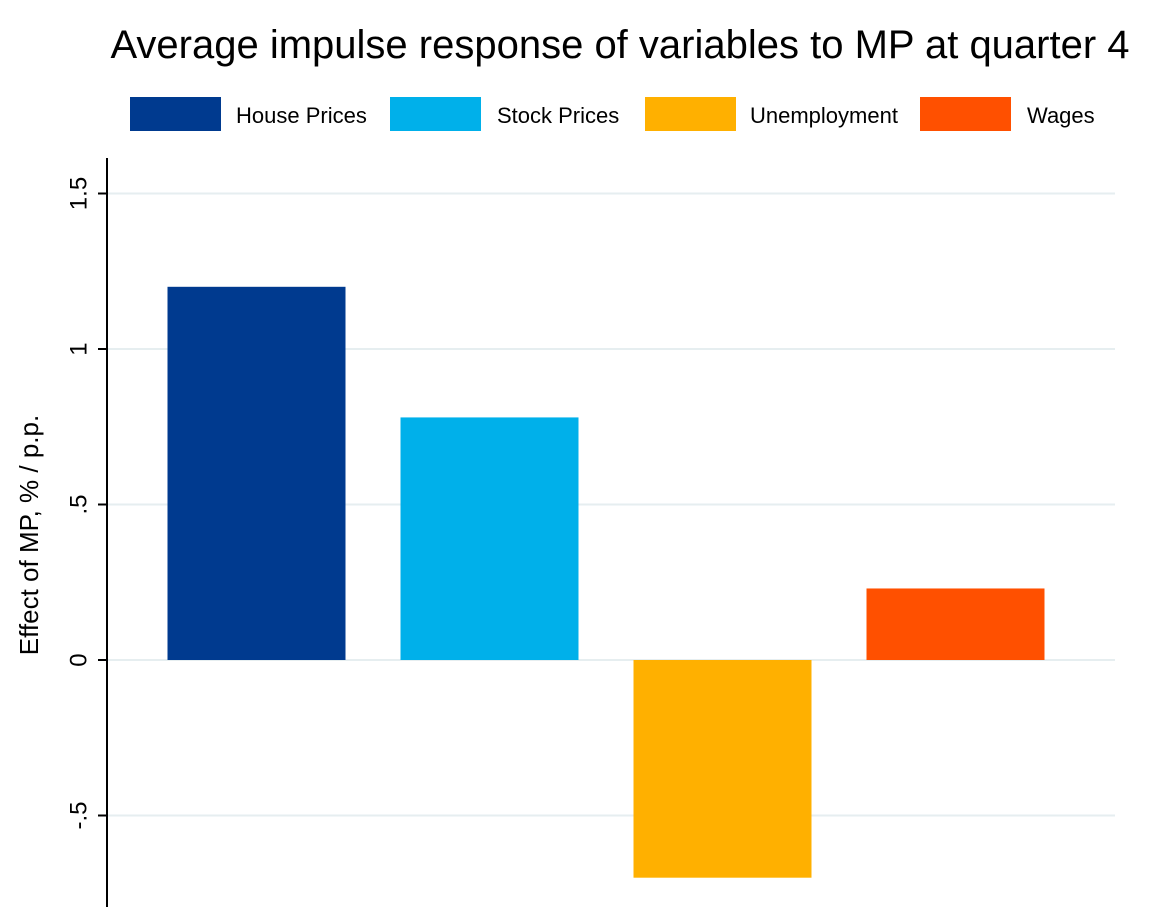  I want to click on legend-label-unemployment: Unemployment, so click(824, 115).